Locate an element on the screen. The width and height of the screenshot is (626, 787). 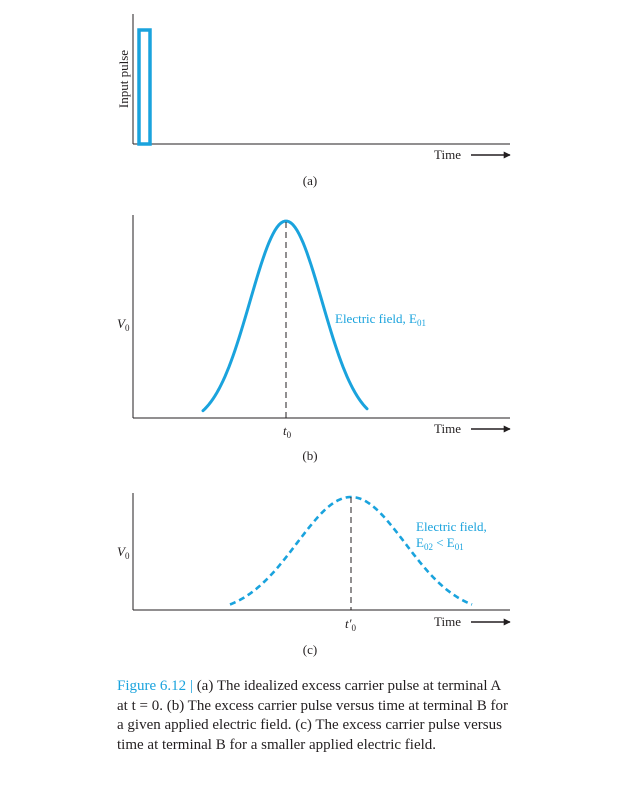
caption-figure-number: Figure 6.12 is located at coordinates (152, 686).